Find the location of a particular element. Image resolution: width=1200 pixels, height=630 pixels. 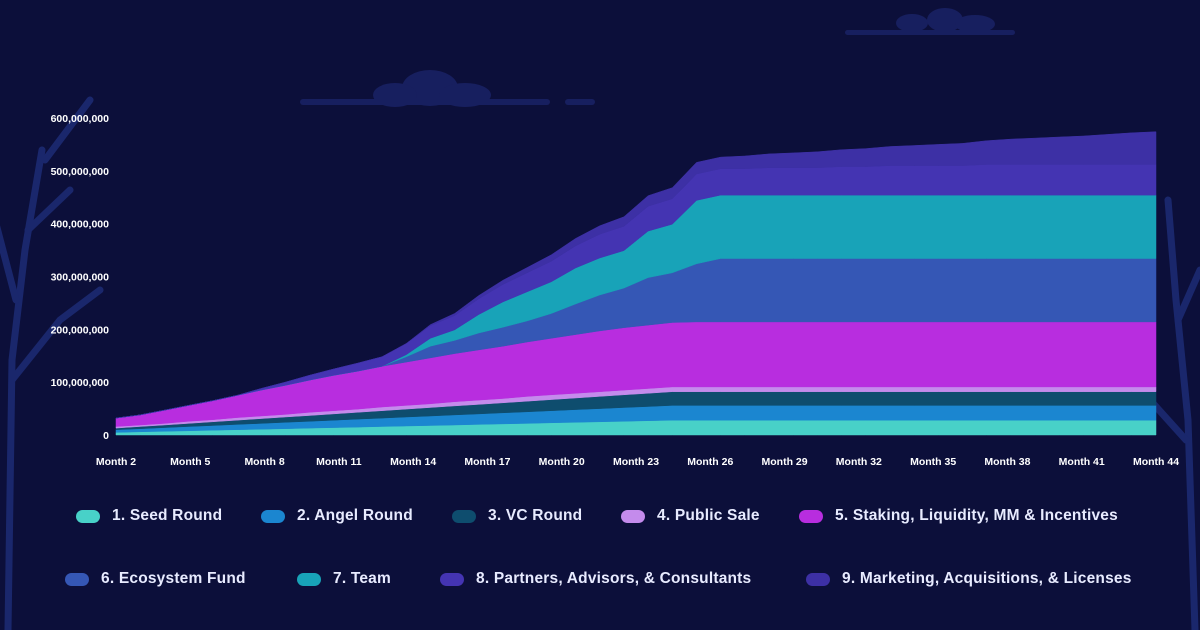

legend-item-angel-round: 2. Angel Round is located at coordinates (337, 516).